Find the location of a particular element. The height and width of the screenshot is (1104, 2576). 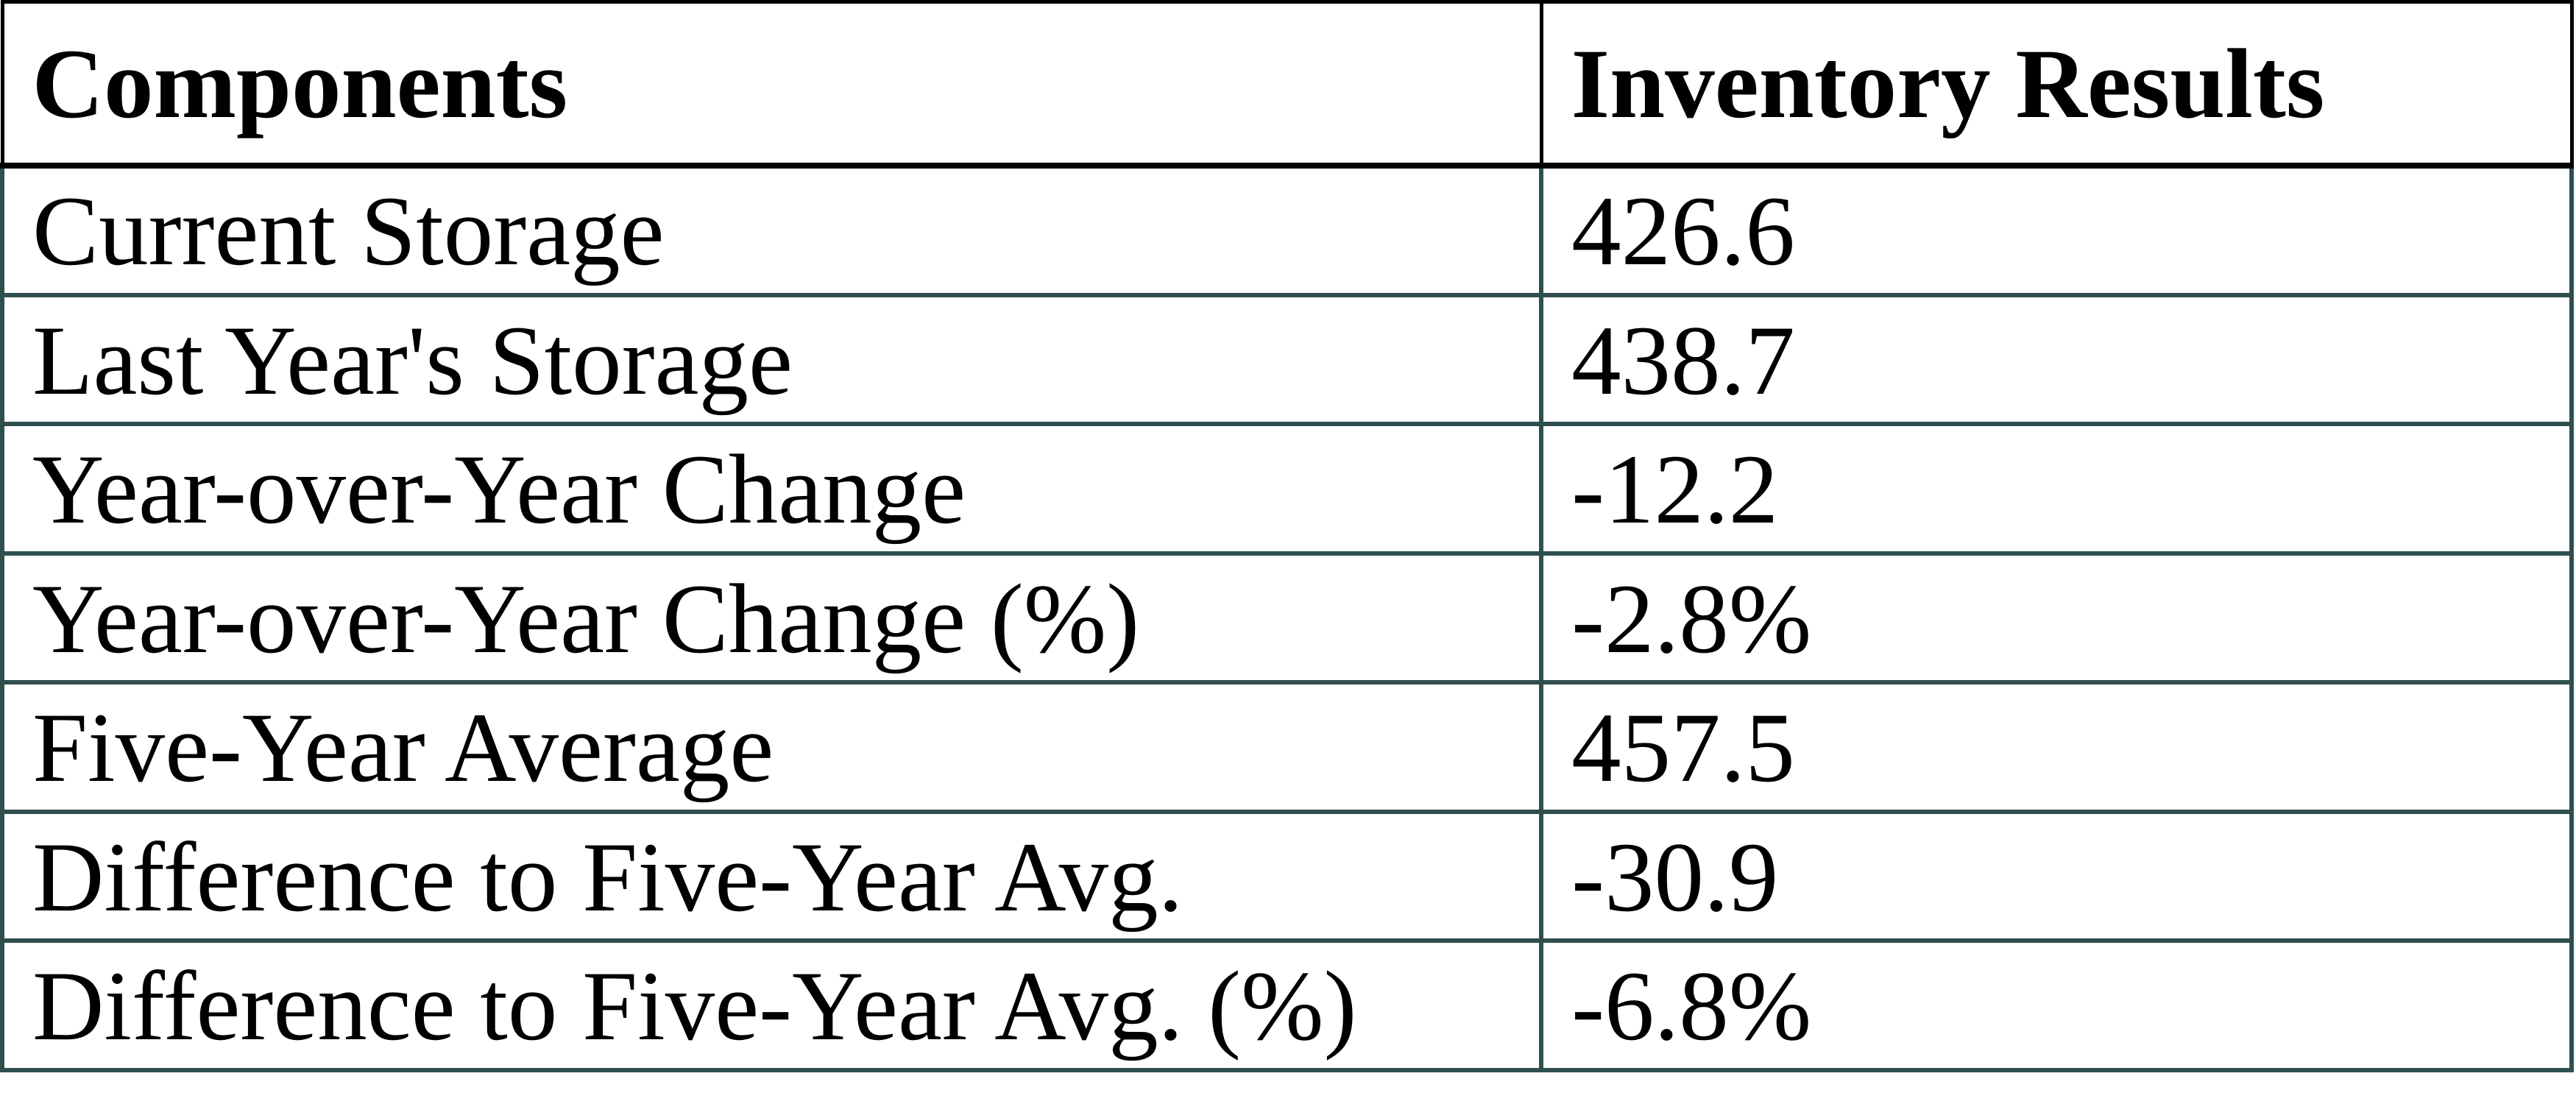

table-row: Year-over-Year Change -12.2 is located at coordinates (1287, 489).